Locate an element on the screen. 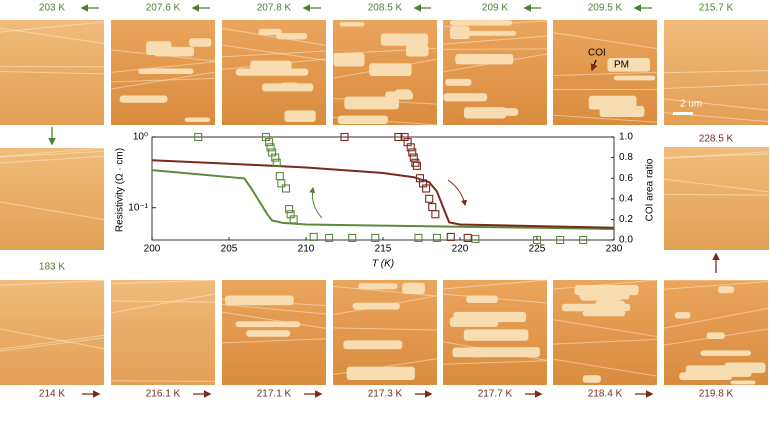  temperature-label: 215.7 K is located at coordinates (716, 8).